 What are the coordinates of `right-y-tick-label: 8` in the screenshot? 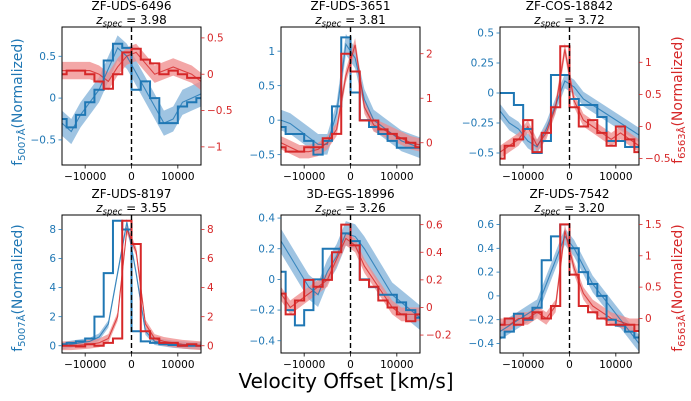 It's located at (210, 230).